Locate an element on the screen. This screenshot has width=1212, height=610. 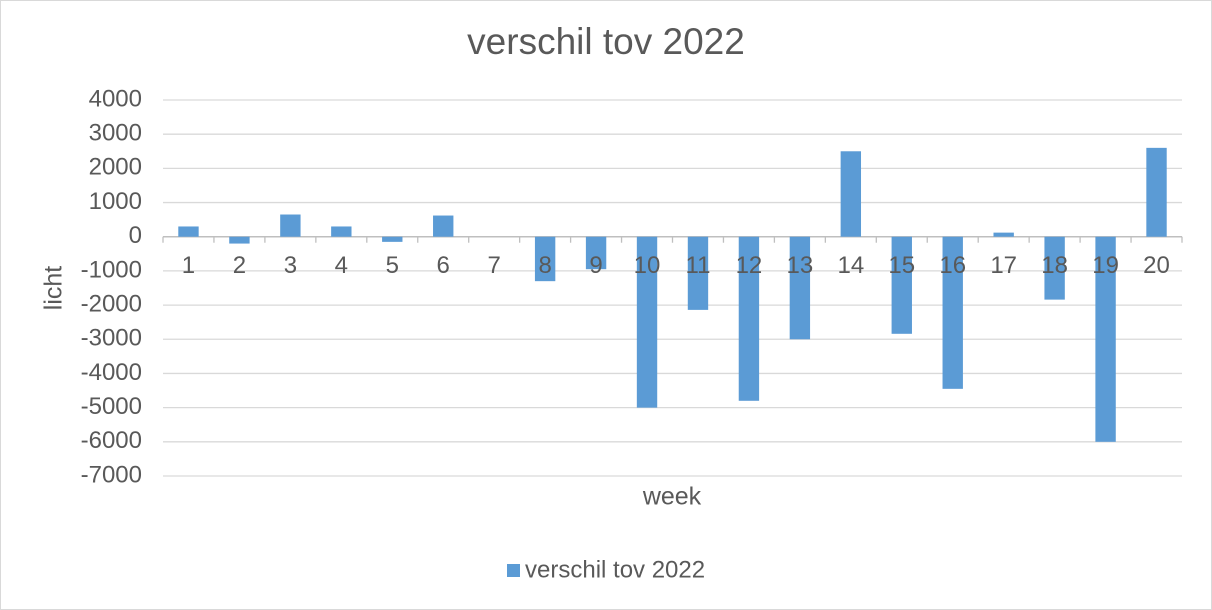
x-tick-label: 4 is located at coordinates (341, 265).